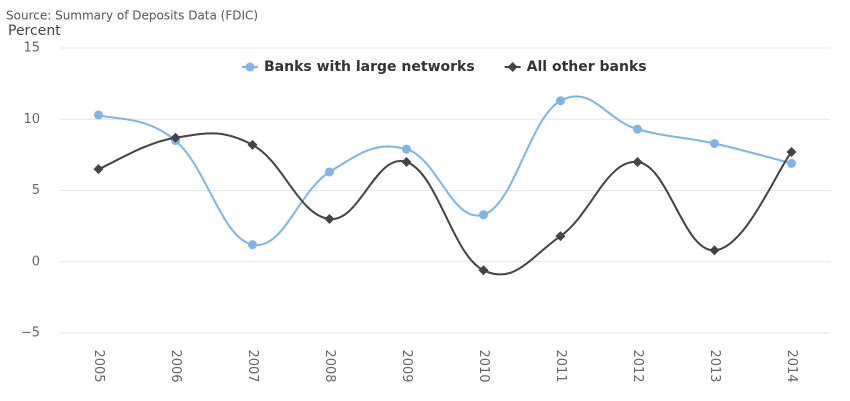 Image resolution: width=850 pixels, height=401 pixels. What do you see at coordinates (30, 333) in the screenshot?
I see `y-tick-label: −5` at bounding box center [30, 333].